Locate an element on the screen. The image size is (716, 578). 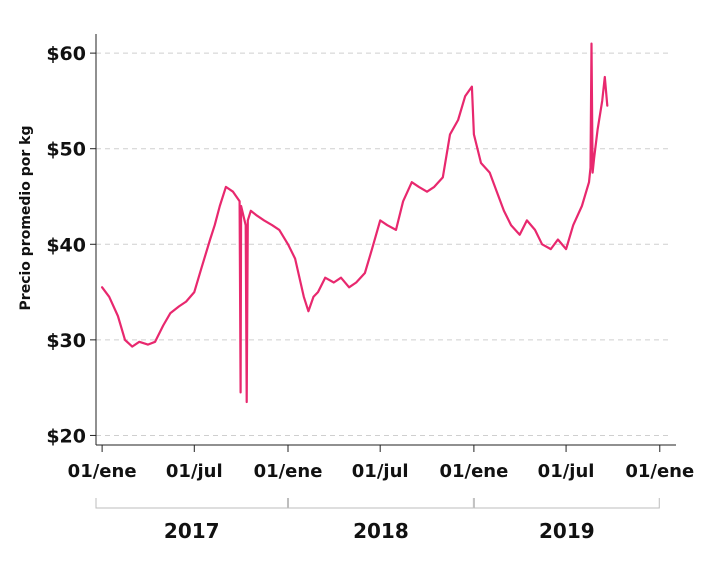
y-axis-title: Precio promedio por kg is located at coordinates (26, 218).